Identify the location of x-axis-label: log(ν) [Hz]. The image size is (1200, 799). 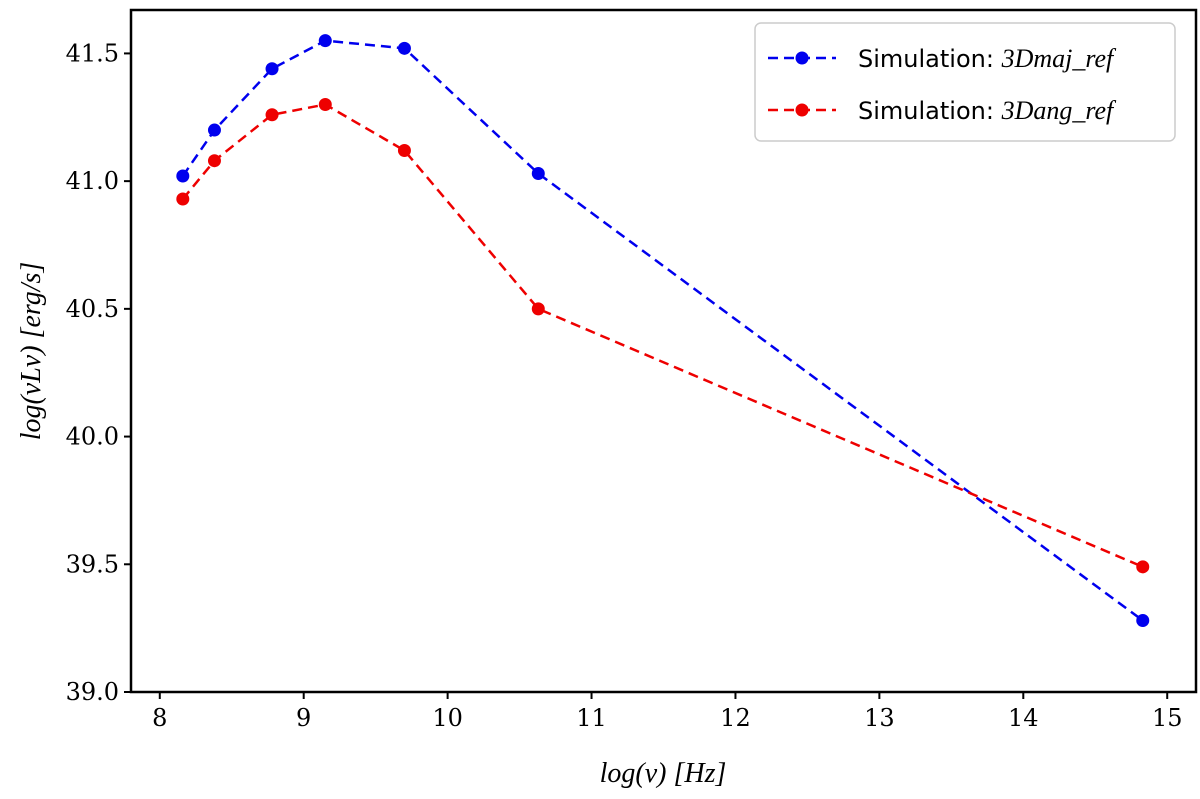
(663, 773).